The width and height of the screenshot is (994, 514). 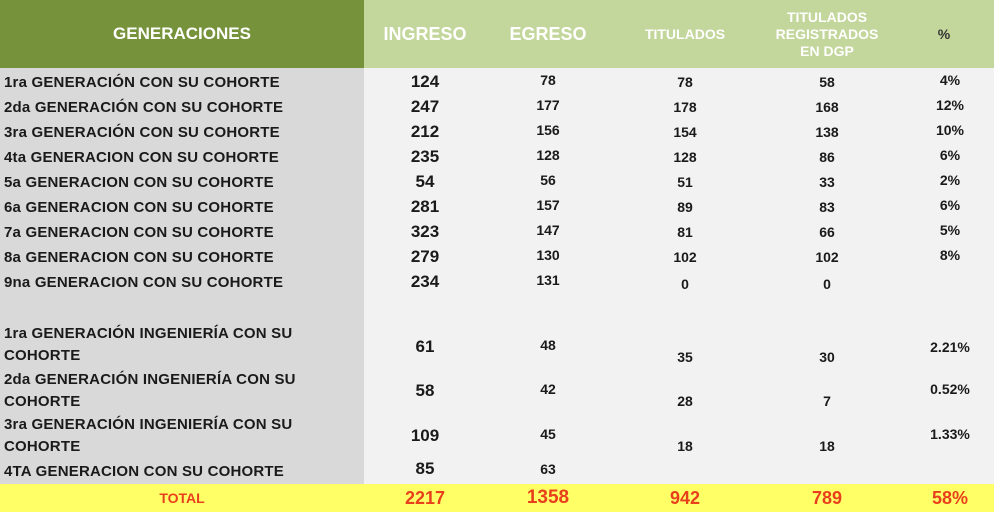 What do you see at coordinates (827, 107) in the screenshot?
I see `row-registrados: 168` at bounding box center [827, 107].